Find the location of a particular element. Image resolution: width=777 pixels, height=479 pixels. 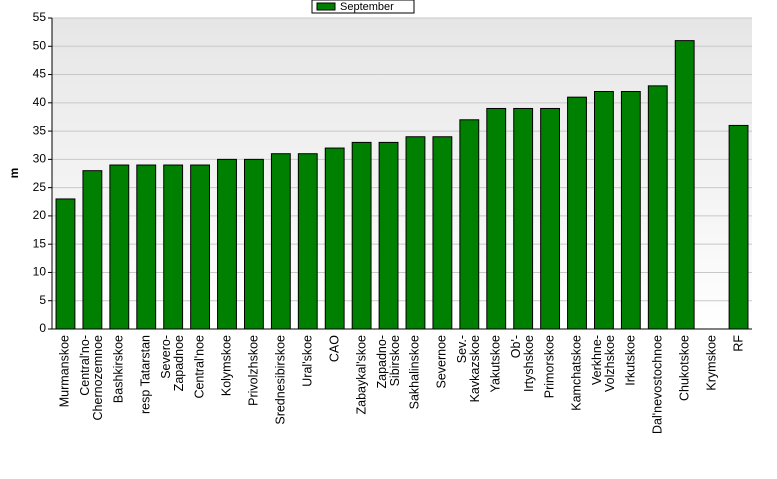

x-tick-label: Kamchatskoe is located at coordinates (576, 373).